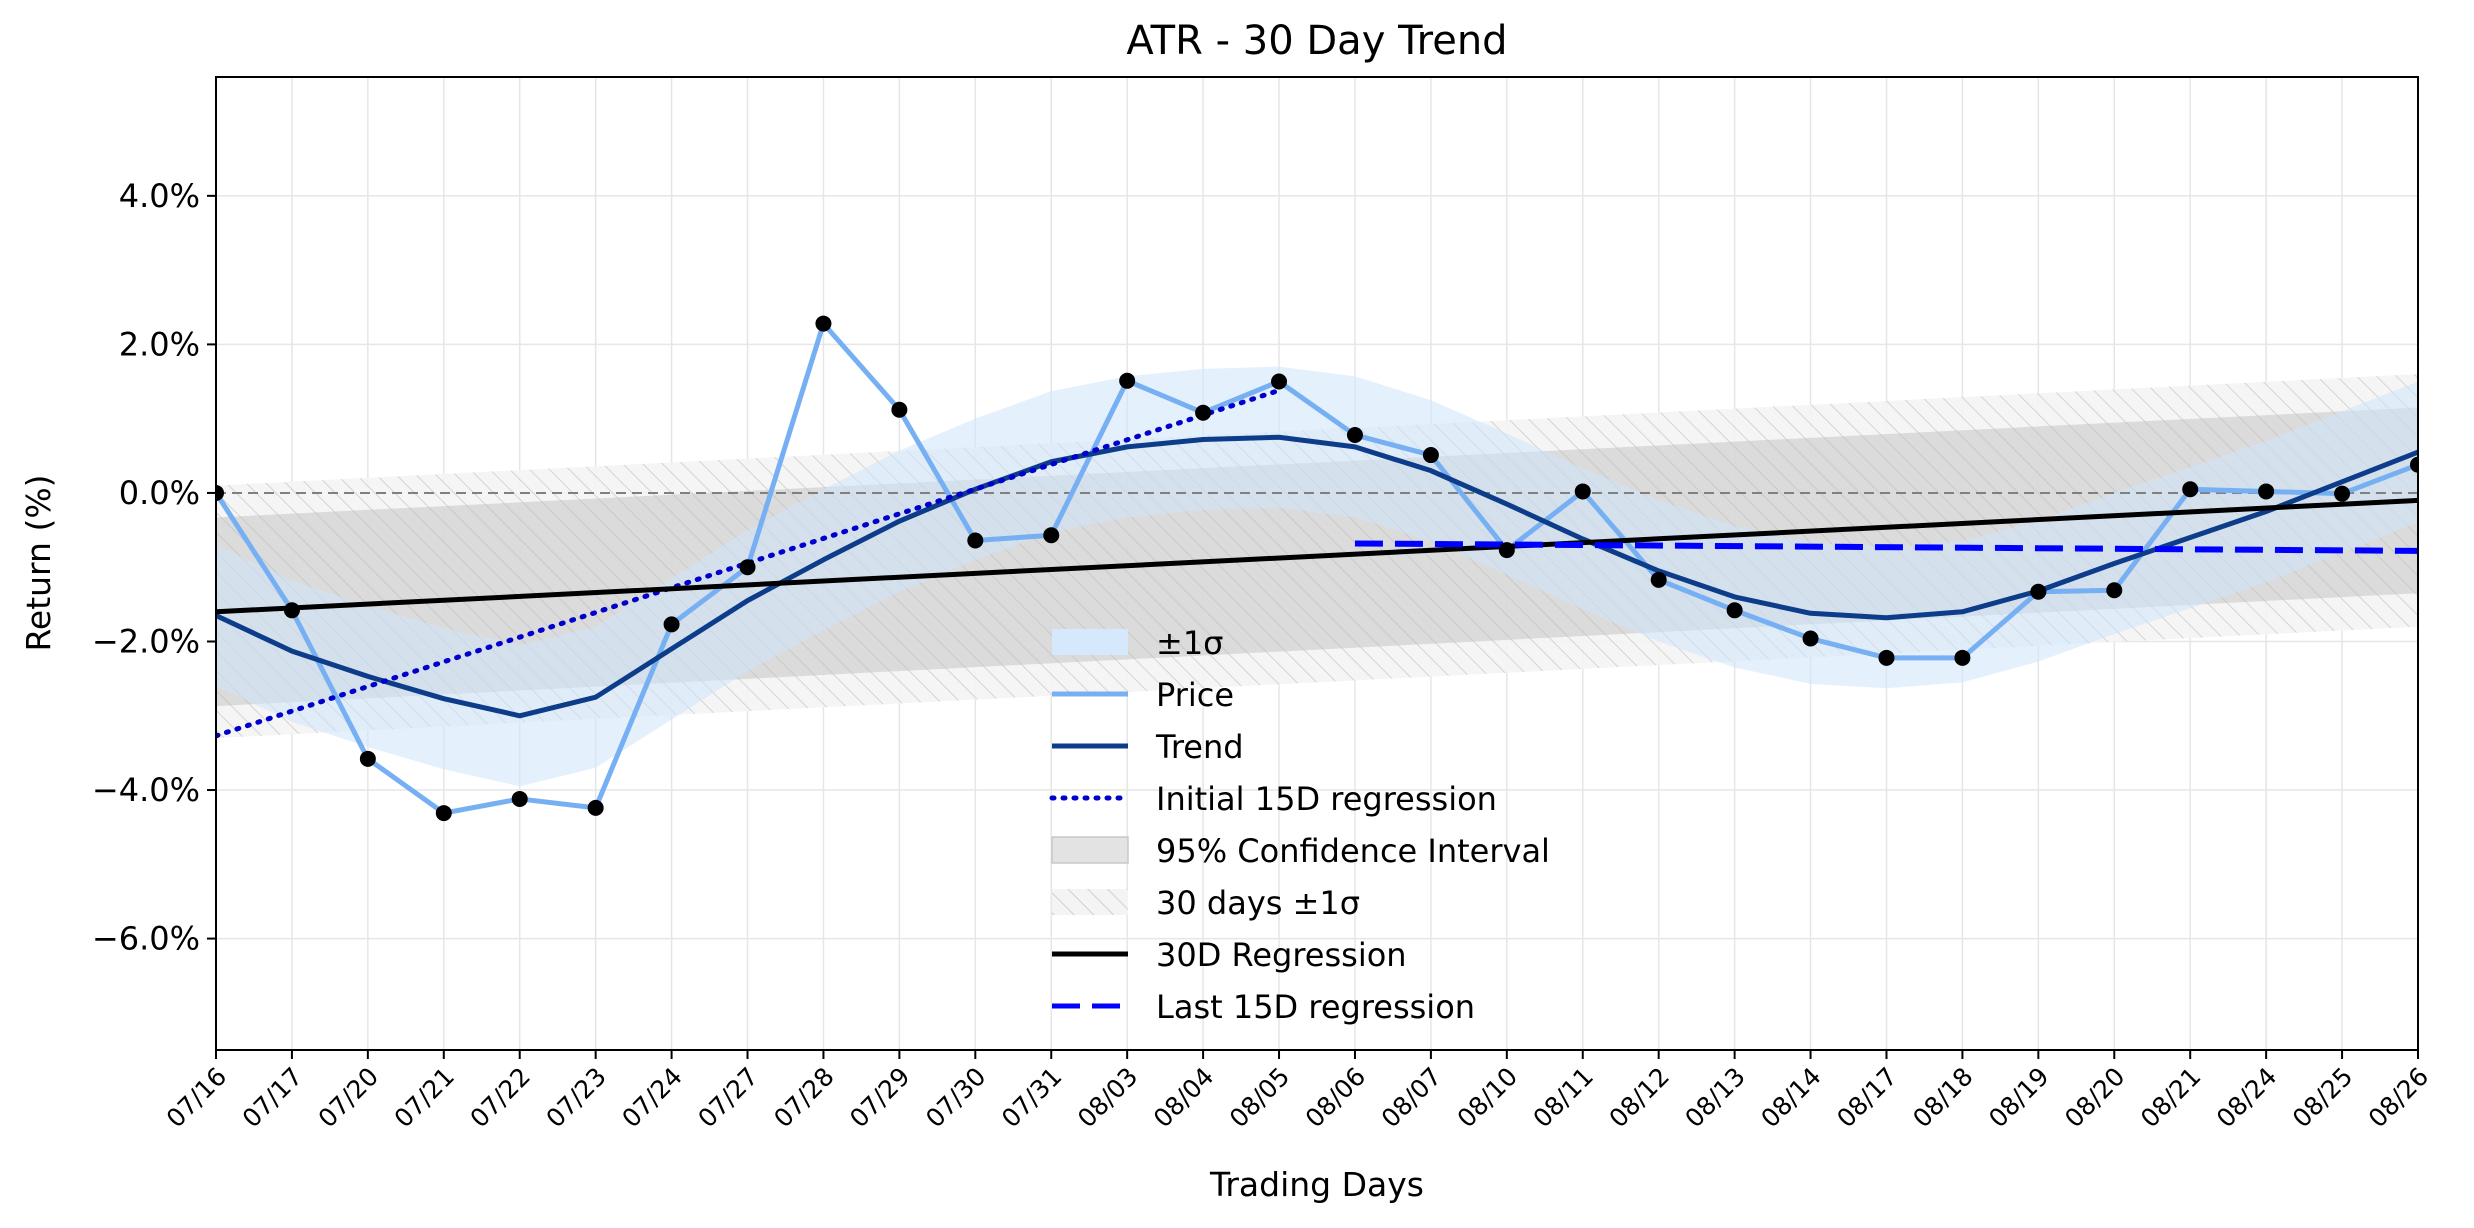 This screenshot has width=2474, height=1228. What do you see at coordinates (1259, 1097) in the screenshot?
I see `x-tick-label: 08/05` at bounding box center [1259, 1097].